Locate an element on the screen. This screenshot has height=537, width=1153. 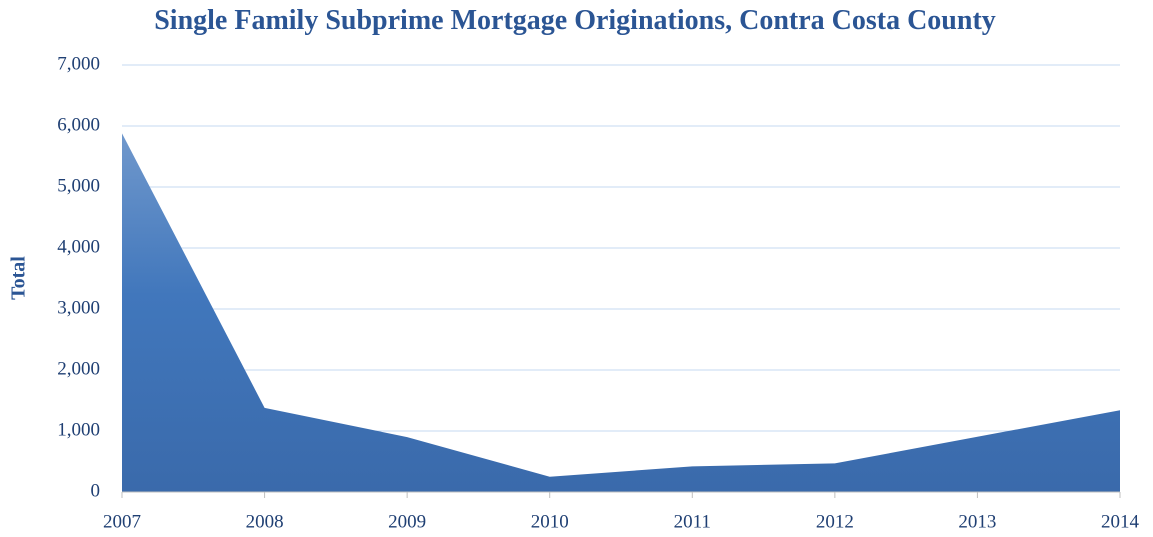
y-tick-label: 0 is located at coordinates (96, 490).